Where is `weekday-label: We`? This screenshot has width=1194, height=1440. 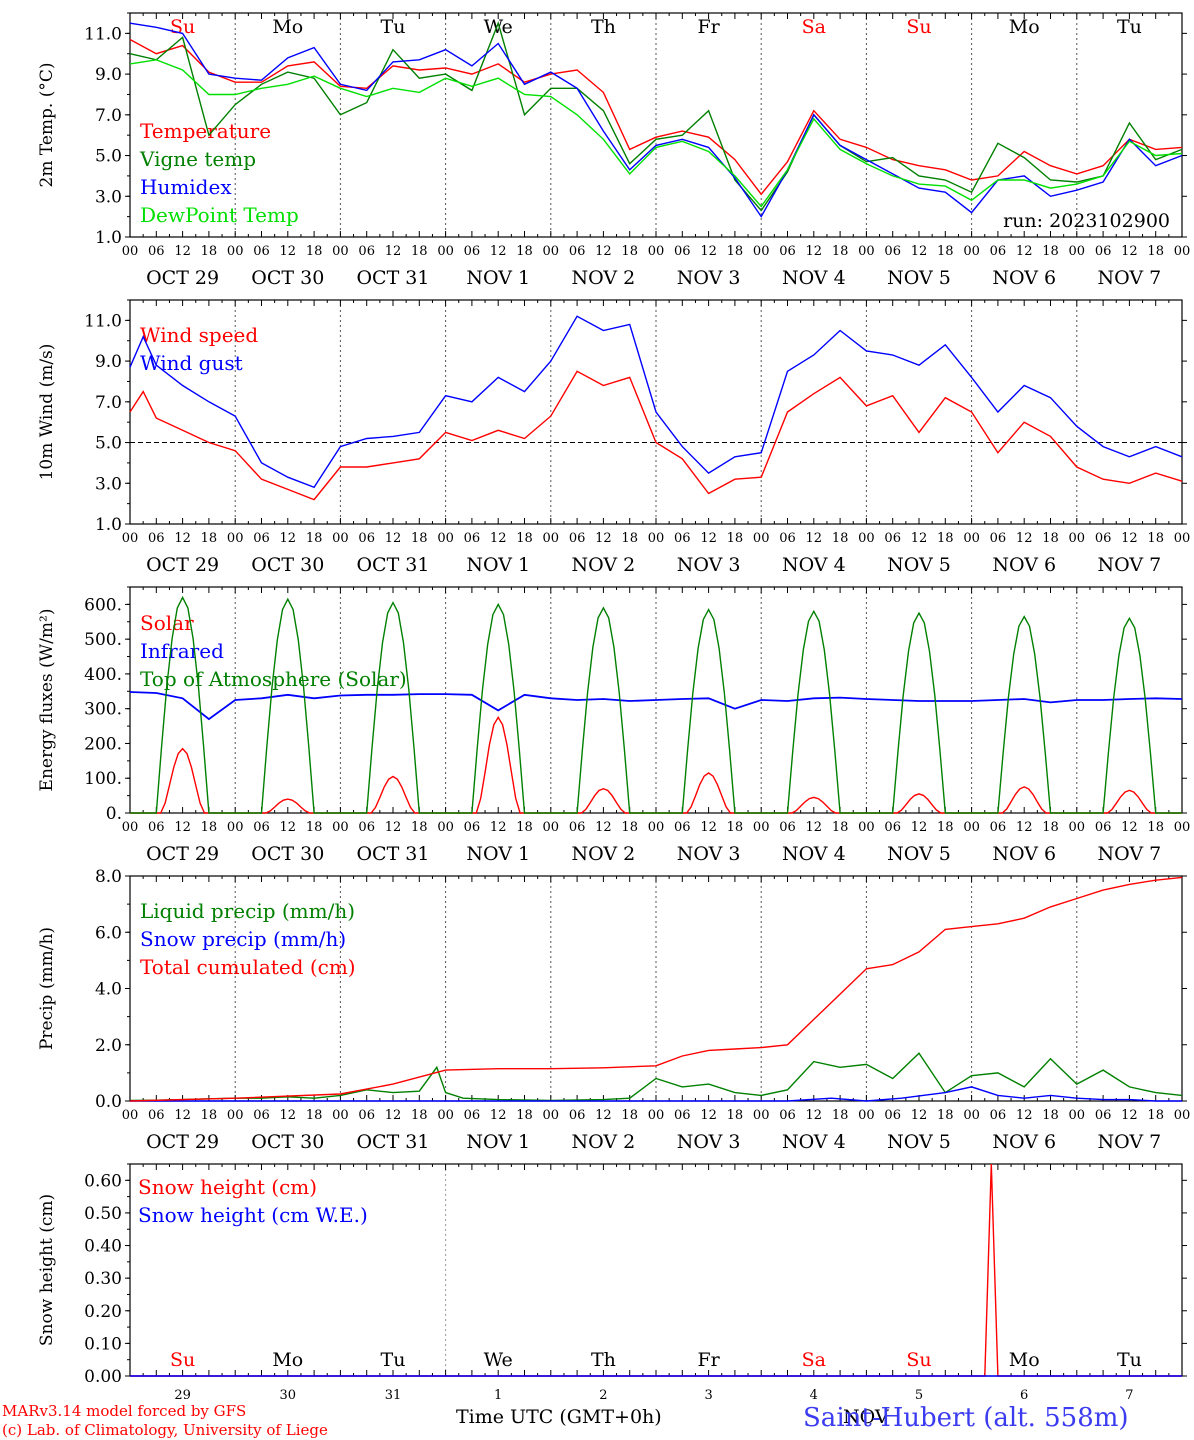 weekday-label: We is located at coordinates (498, 27).